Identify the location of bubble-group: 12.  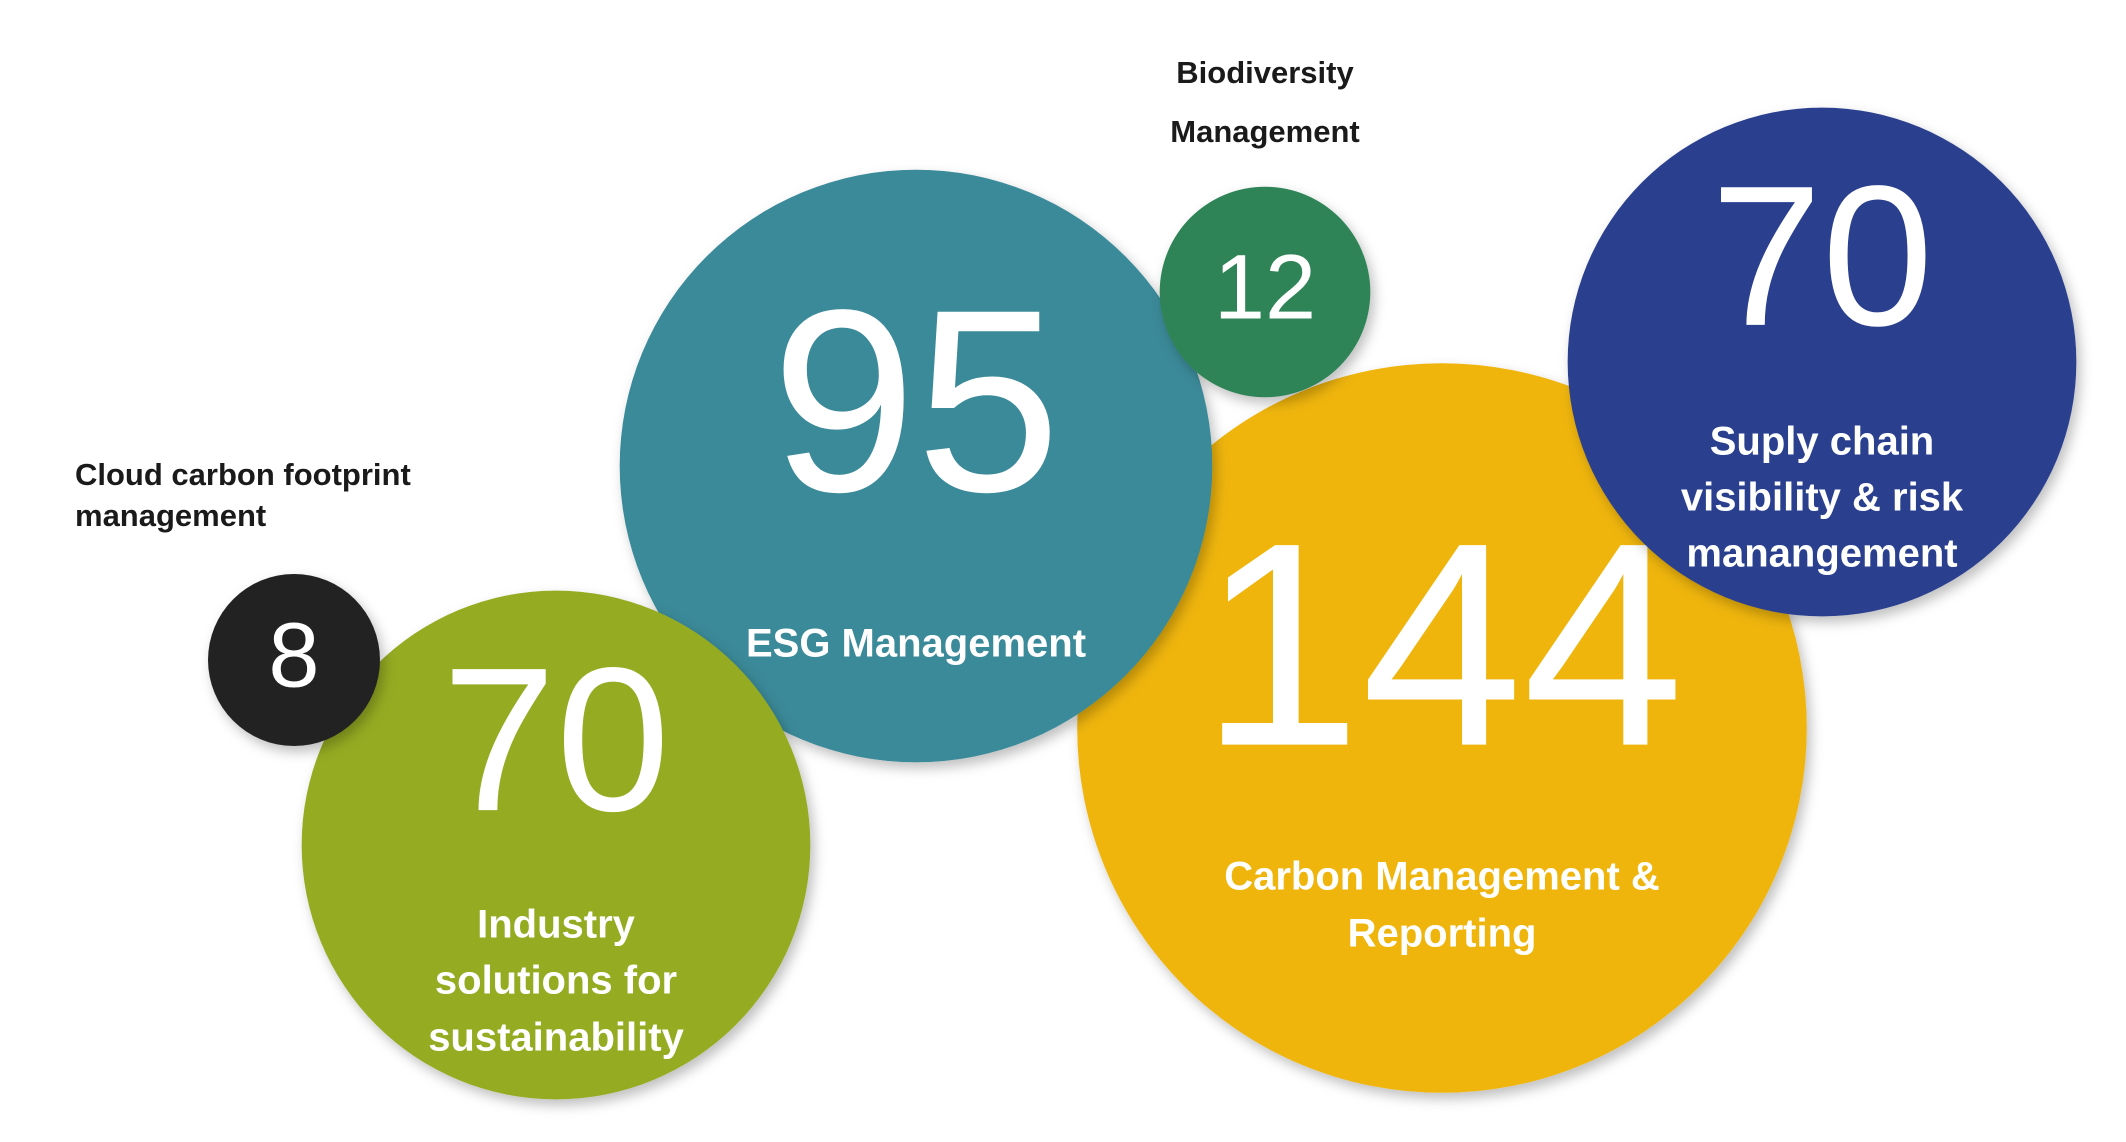
(1265, 292).